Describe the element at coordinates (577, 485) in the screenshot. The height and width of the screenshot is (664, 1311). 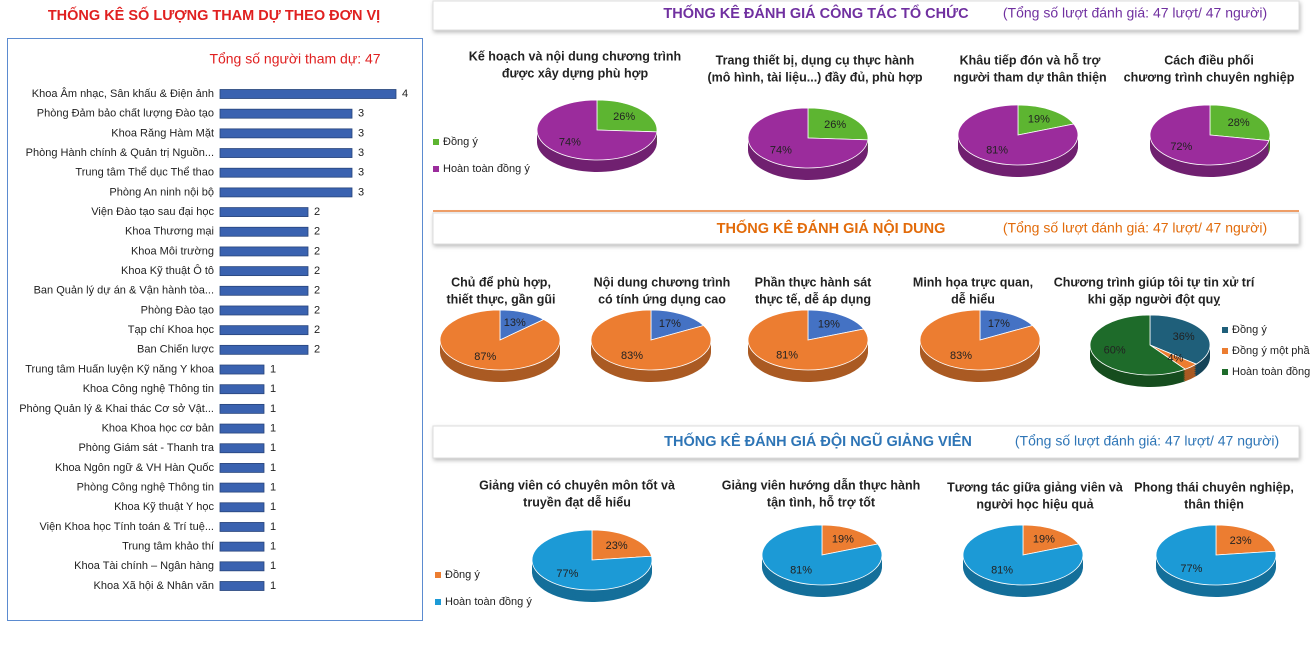
I see `chart-title: Giảng viên có chuyên môn tốt và` at that location.